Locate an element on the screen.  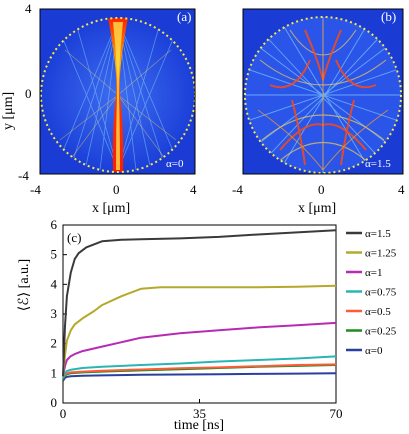
chart-ytick-label: 3 is located at coordinates (54, 313).